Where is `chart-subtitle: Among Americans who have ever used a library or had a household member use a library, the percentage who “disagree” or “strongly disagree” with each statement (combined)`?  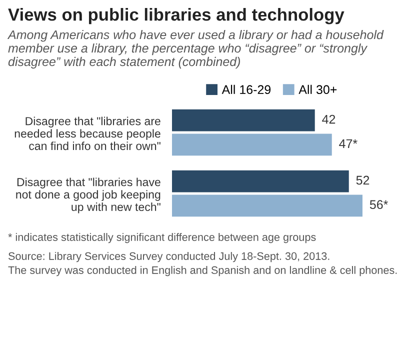
chart-subtitle: Among Americans who have ever used a library or had a household member use a library, the percentage who “disagree” or “strongly disagree” with each statement (combined) is located at coordinates (195, 49).